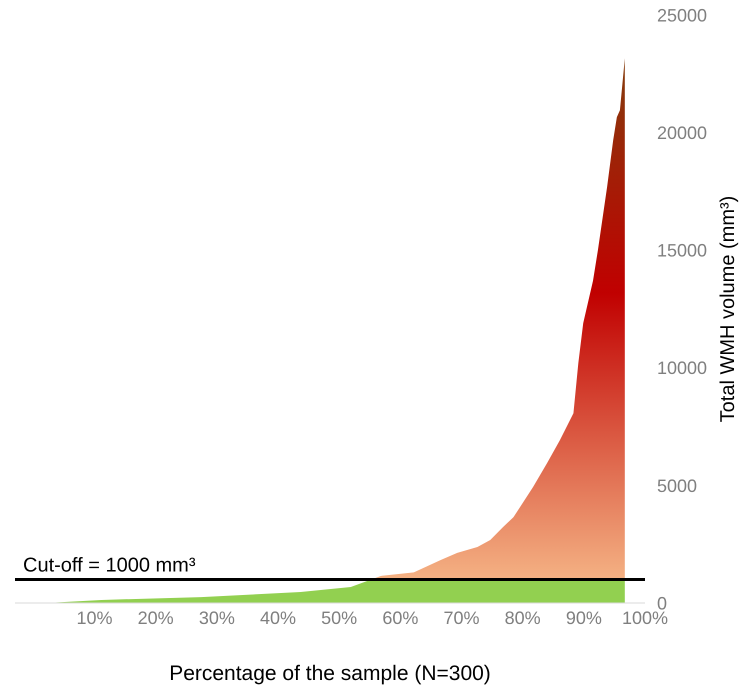 This screenshot has height=695, width=753. What do you see at coordinates (584, 618) in the screenshot?
I see `x-tick-label: 90%` at bounding box center [584, 618].